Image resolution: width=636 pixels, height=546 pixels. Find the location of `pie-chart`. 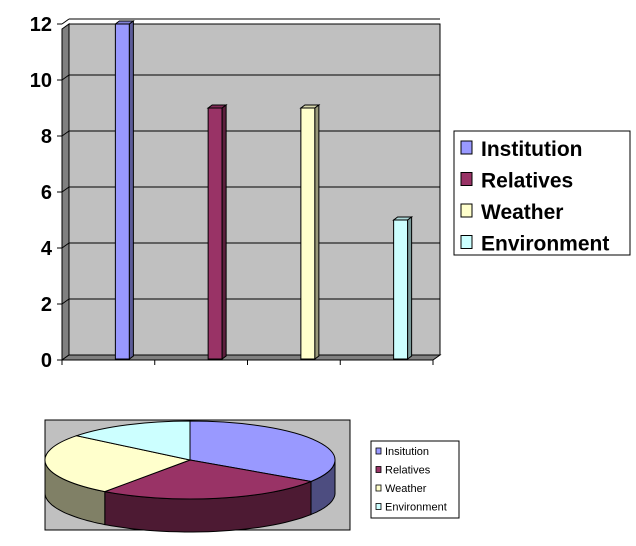

pie-chart is located at coordinates (197, 476).